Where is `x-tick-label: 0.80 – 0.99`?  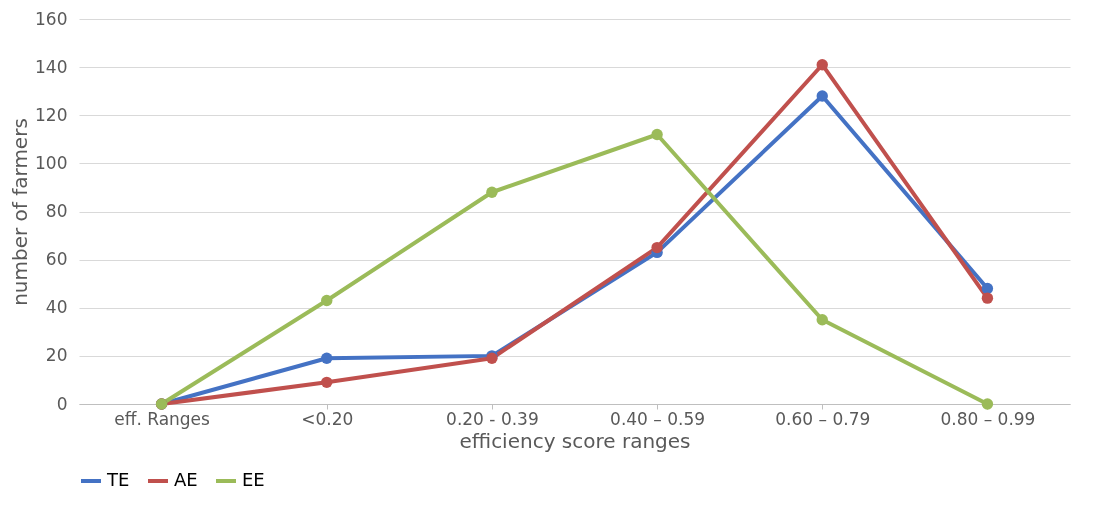 x-tick-label: 0.80 – 0.99 is located at coordinates (988, 418).